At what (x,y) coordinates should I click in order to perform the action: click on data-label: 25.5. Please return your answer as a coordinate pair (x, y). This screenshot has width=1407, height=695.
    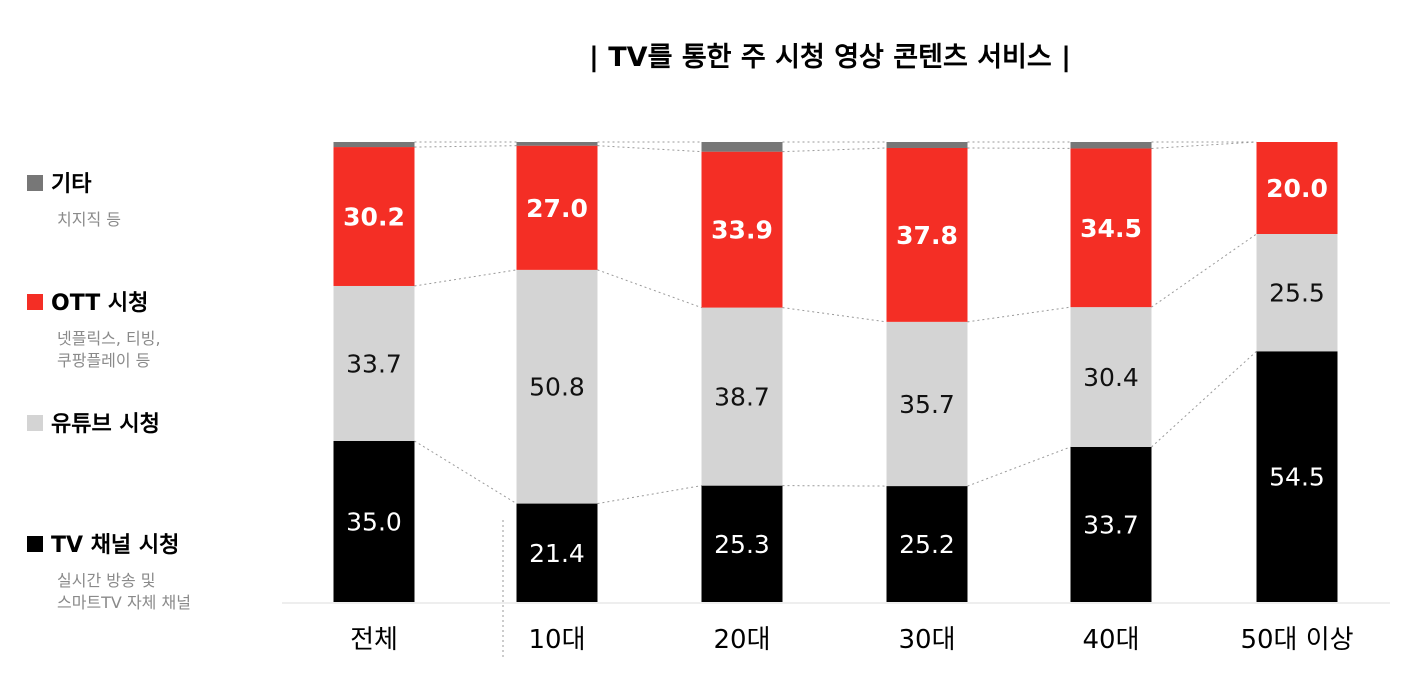
    Looking at the image, I should click on (1297, 293).